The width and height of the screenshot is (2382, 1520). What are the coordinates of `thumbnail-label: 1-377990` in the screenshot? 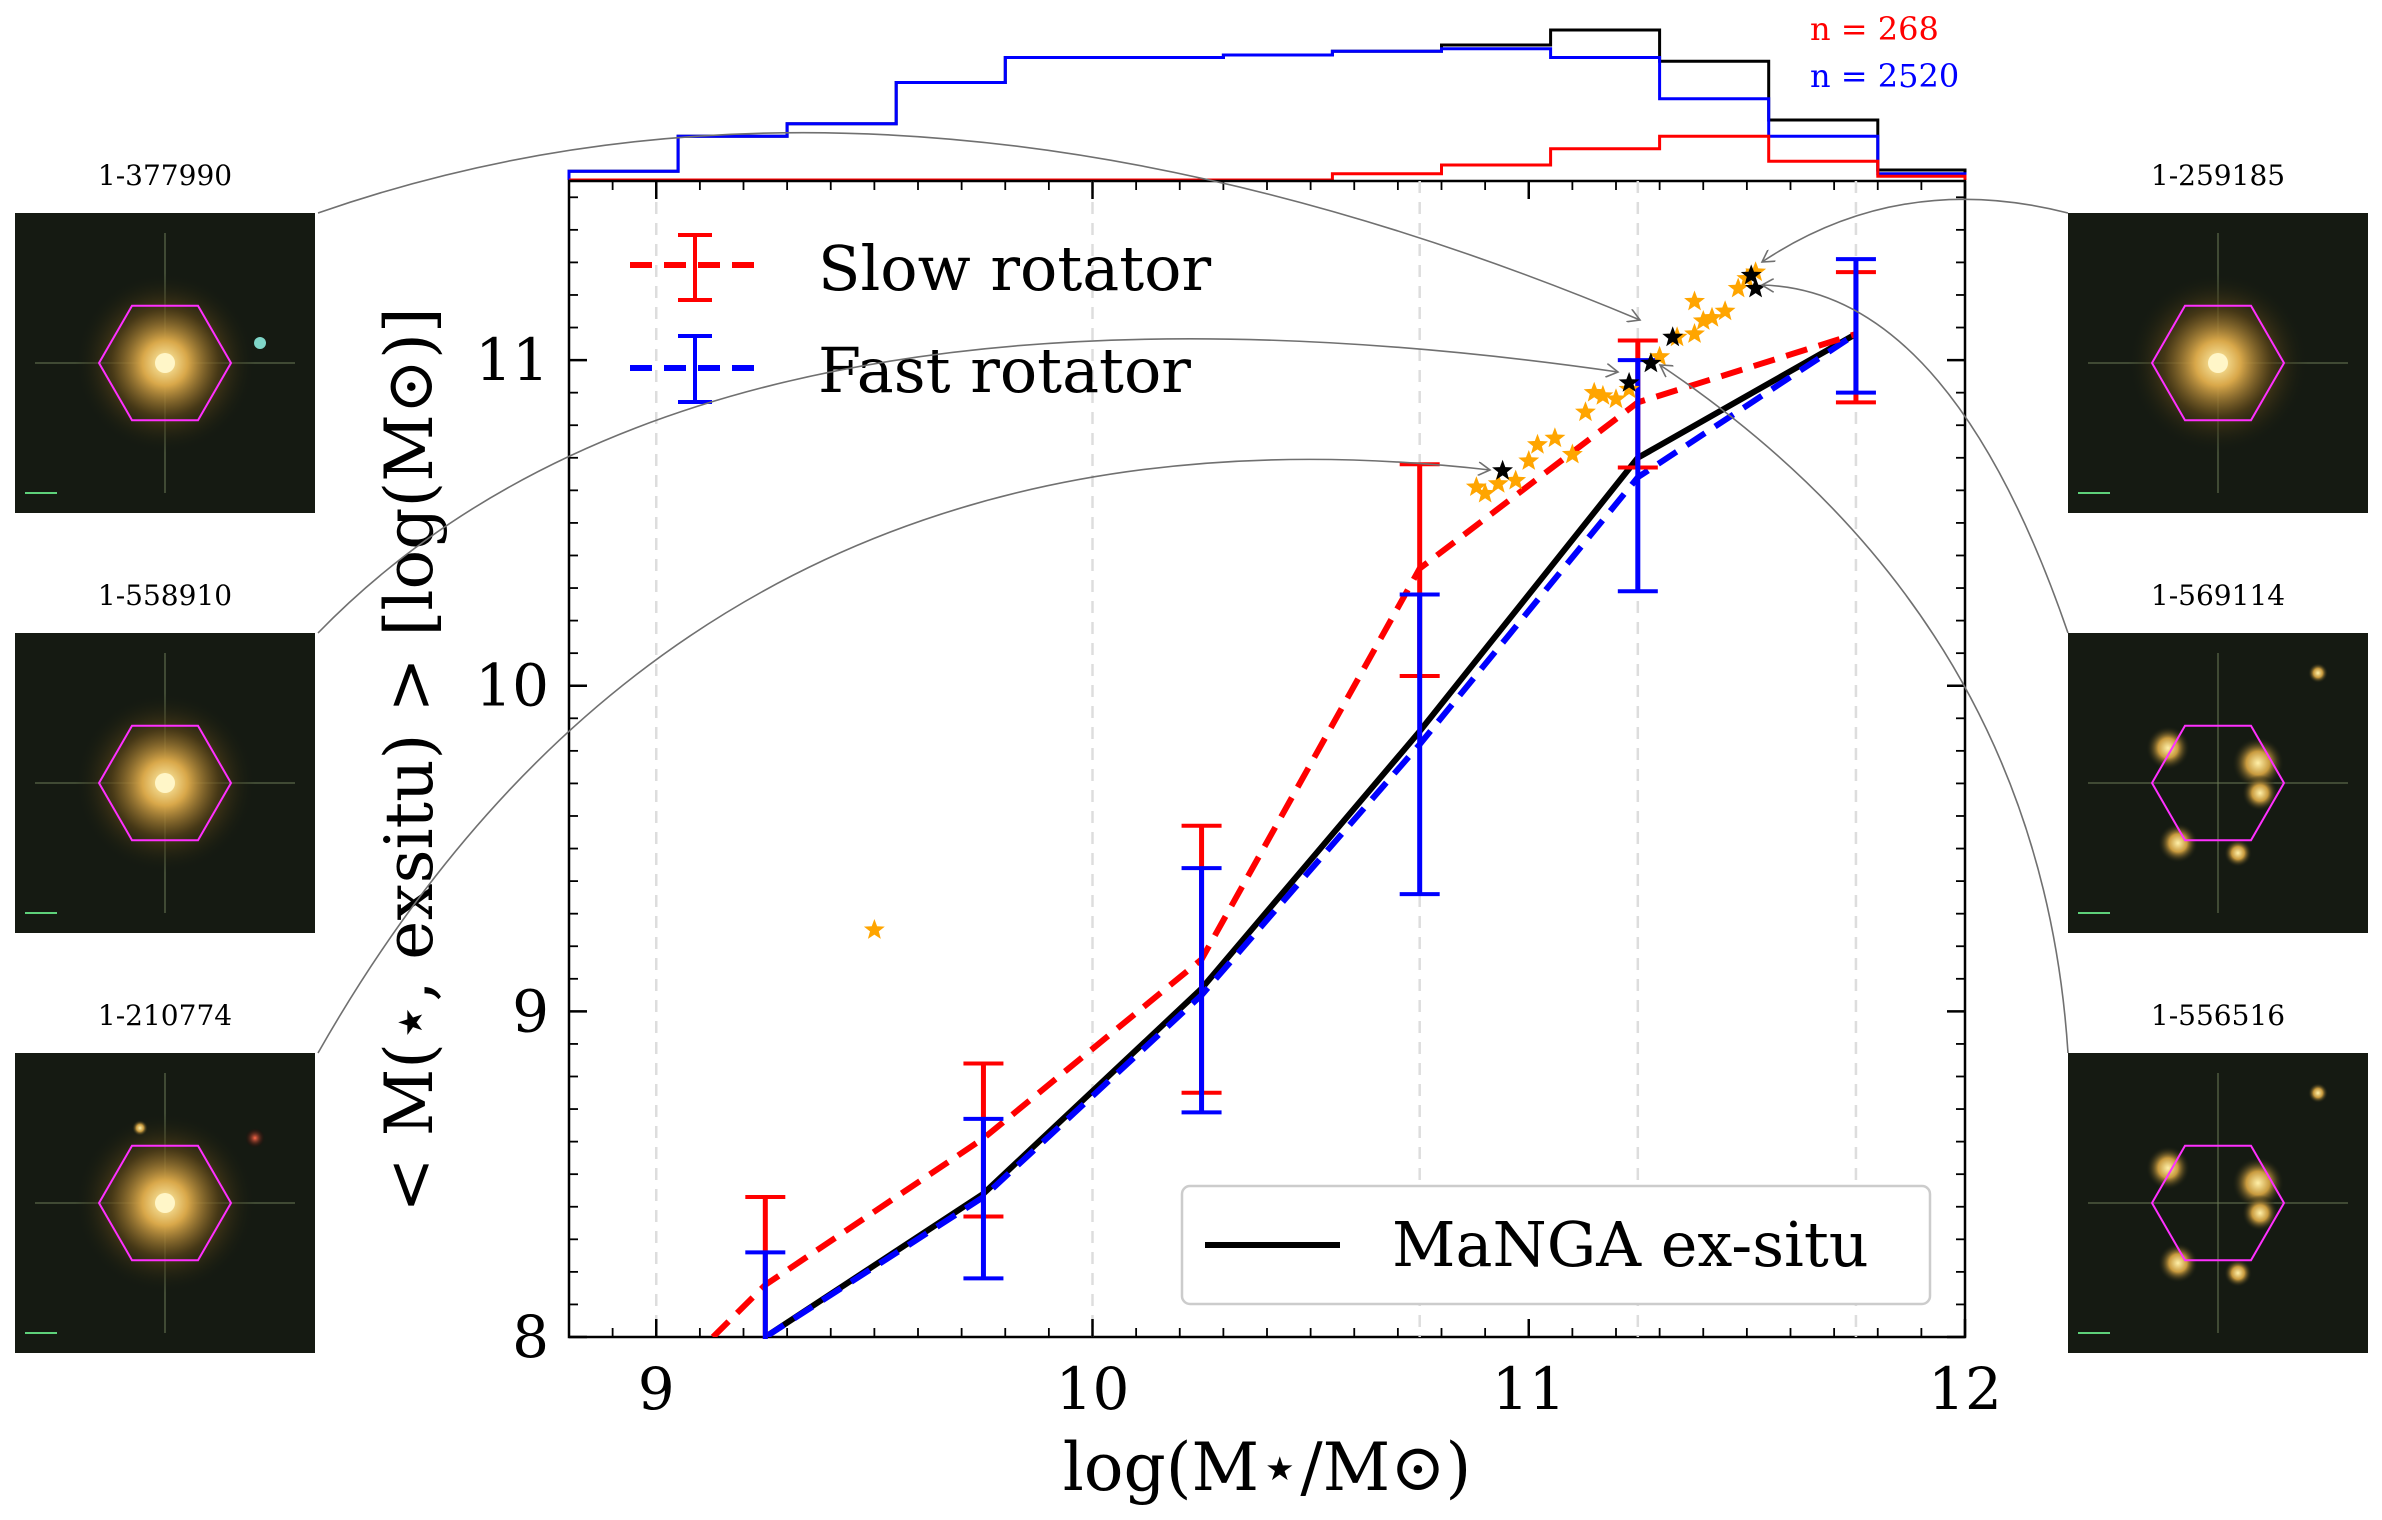 It's located at (165, 175).